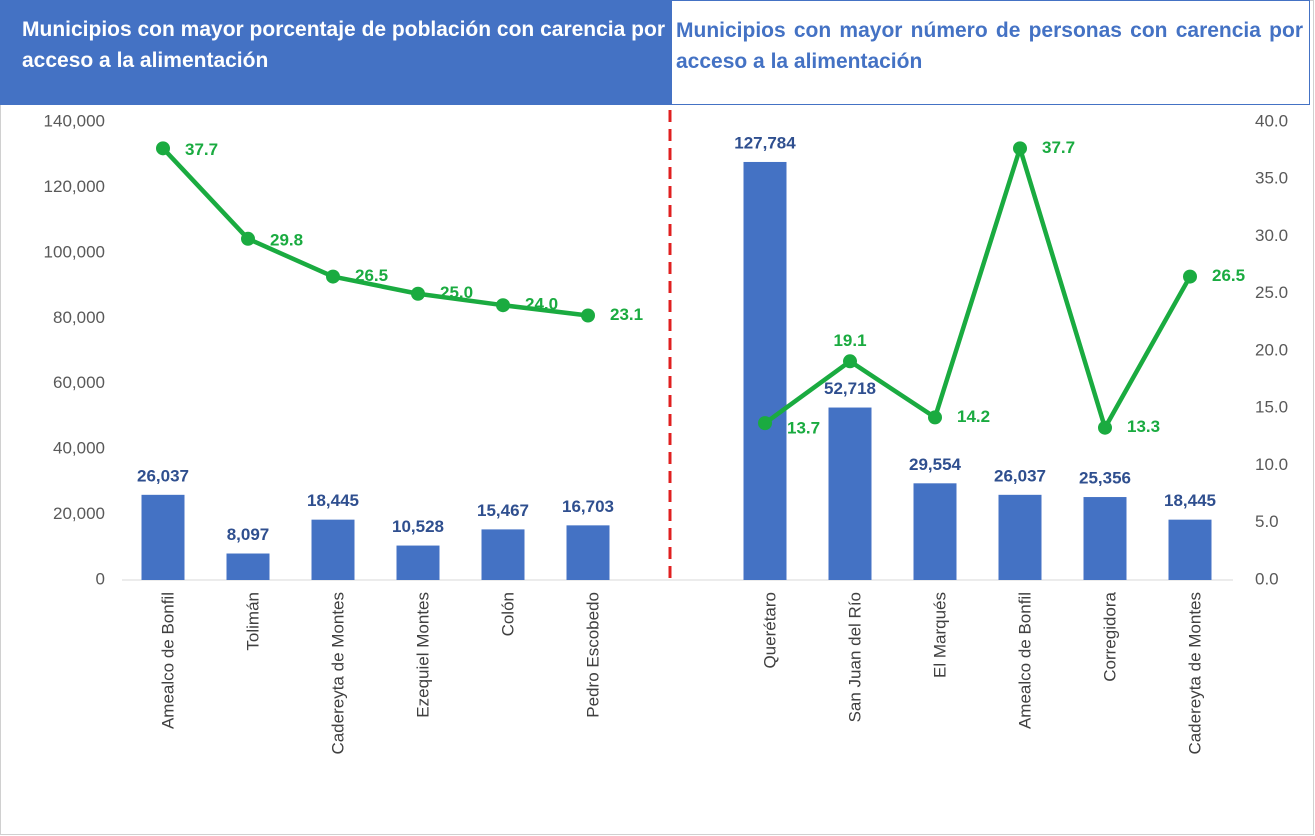 This screenshot has width=1315, height=836. I want to click on y2-tick-label: 35.0, so click(1271, 178).